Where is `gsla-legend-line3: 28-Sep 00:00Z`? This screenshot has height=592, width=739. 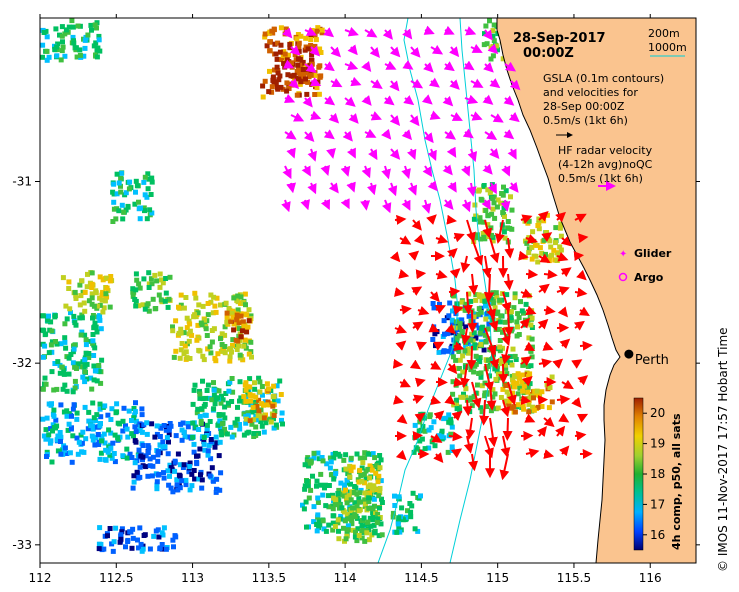
gsla-legend-line3: 28-Sep 00:00Z is located at coordinates (584, 106).